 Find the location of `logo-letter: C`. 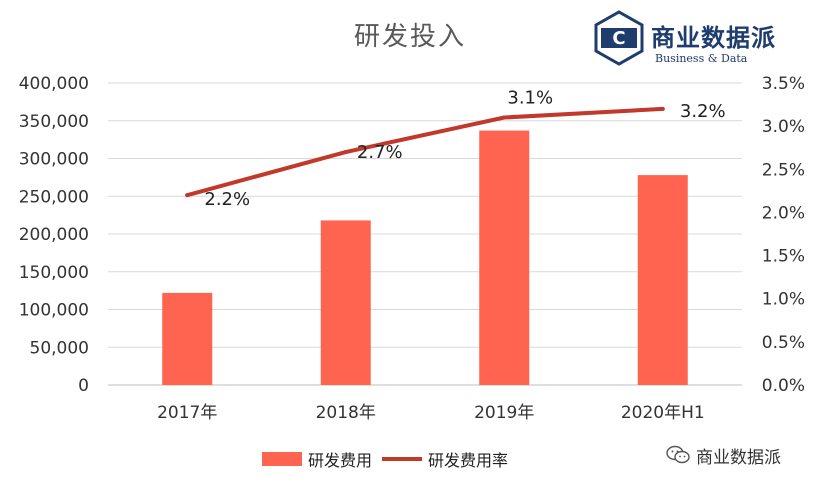

logo-letter: C is located at coordinates (618, 38).